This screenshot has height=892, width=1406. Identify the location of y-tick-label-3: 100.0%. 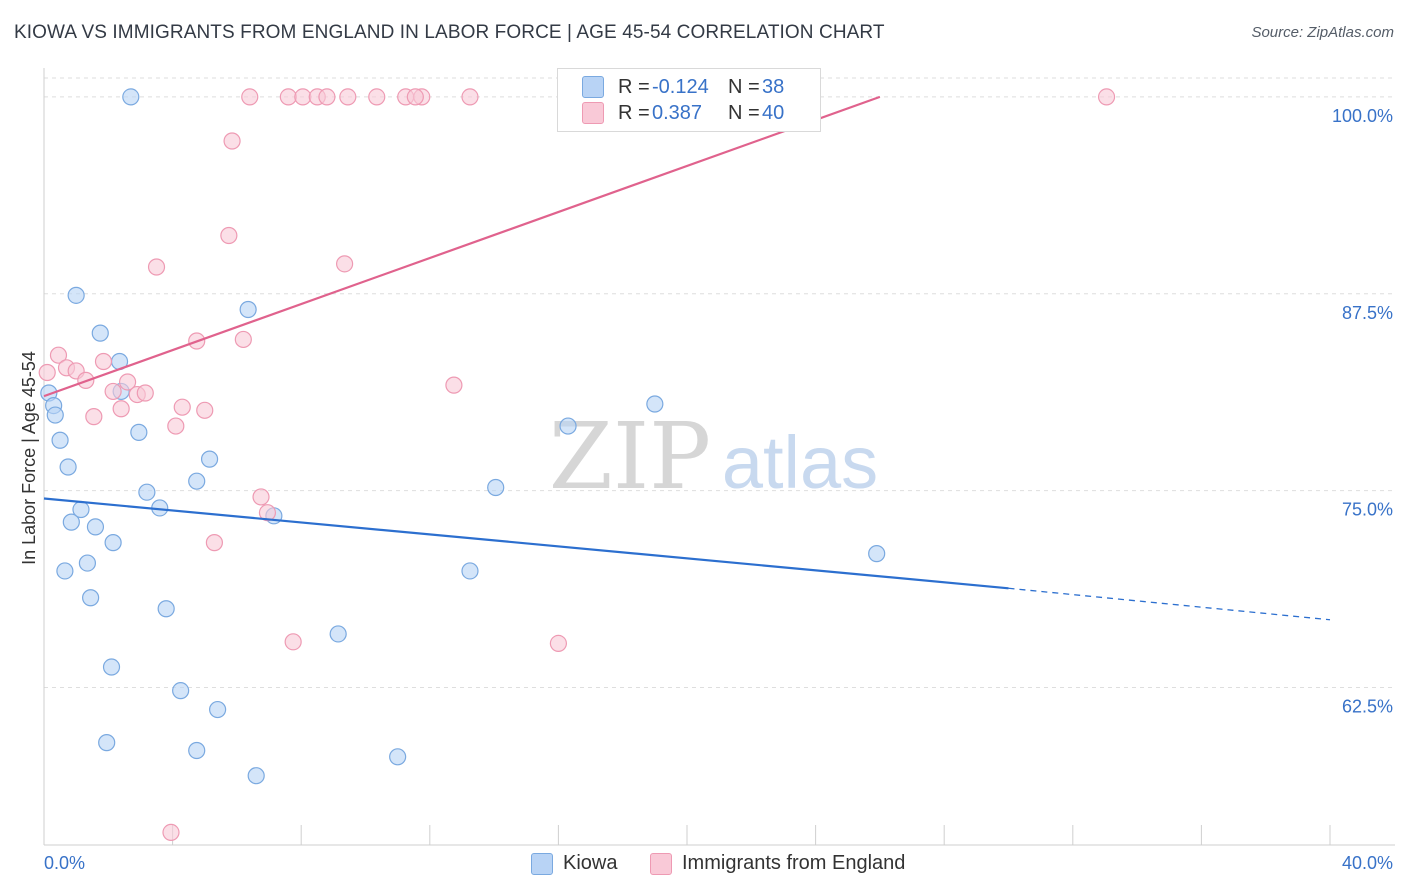
(1362, 116).